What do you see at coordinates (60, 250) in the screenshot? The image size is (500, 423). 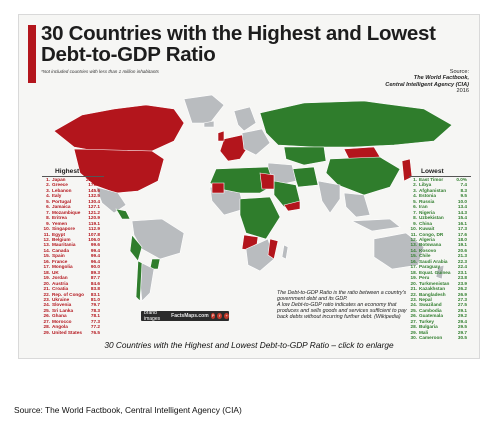 I see `highest-country: Canada` at bounding box center [60, 250].